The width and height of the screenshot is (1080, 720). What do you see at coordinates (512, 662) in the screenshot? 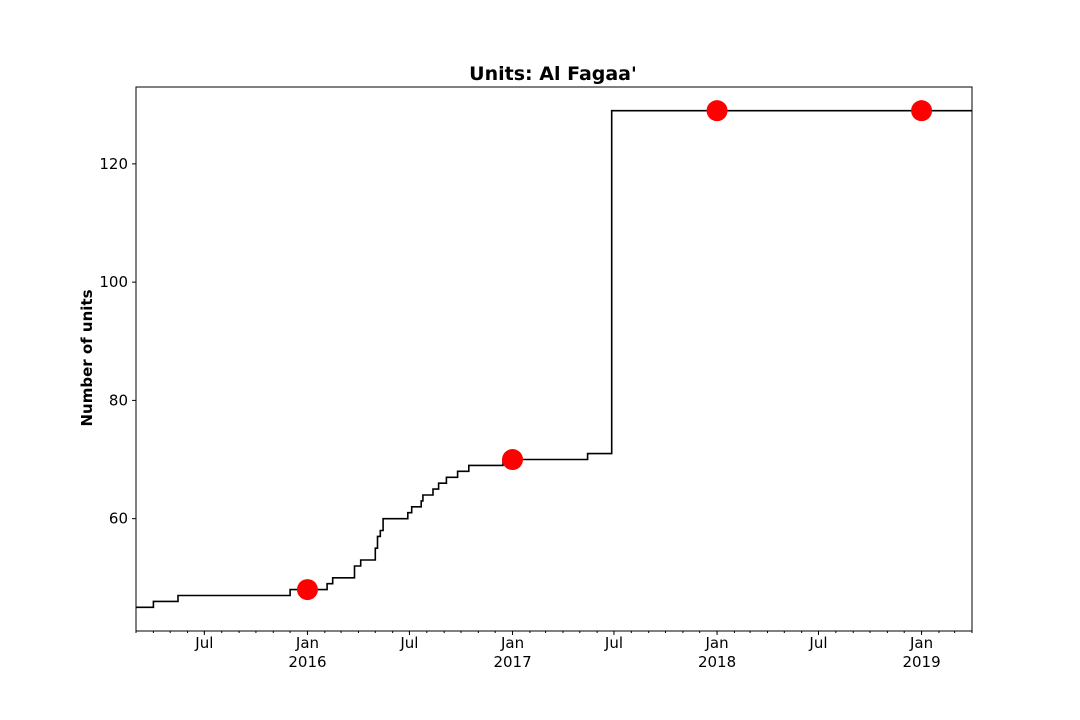
I see `x-tick-year-label: 2017` at bounding box center [512, 662].